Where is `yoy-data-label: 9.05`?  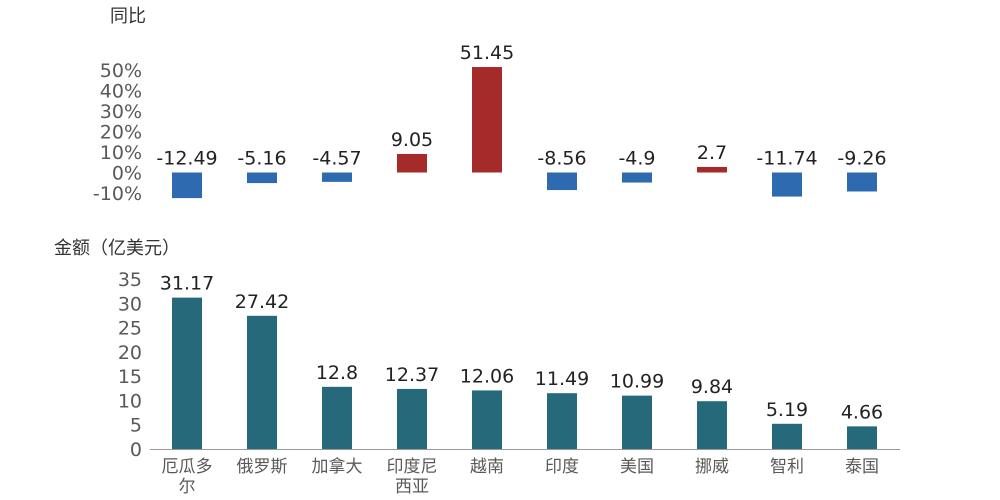 yoy-data-label: 9.05 is located at coordinates (412, 140).